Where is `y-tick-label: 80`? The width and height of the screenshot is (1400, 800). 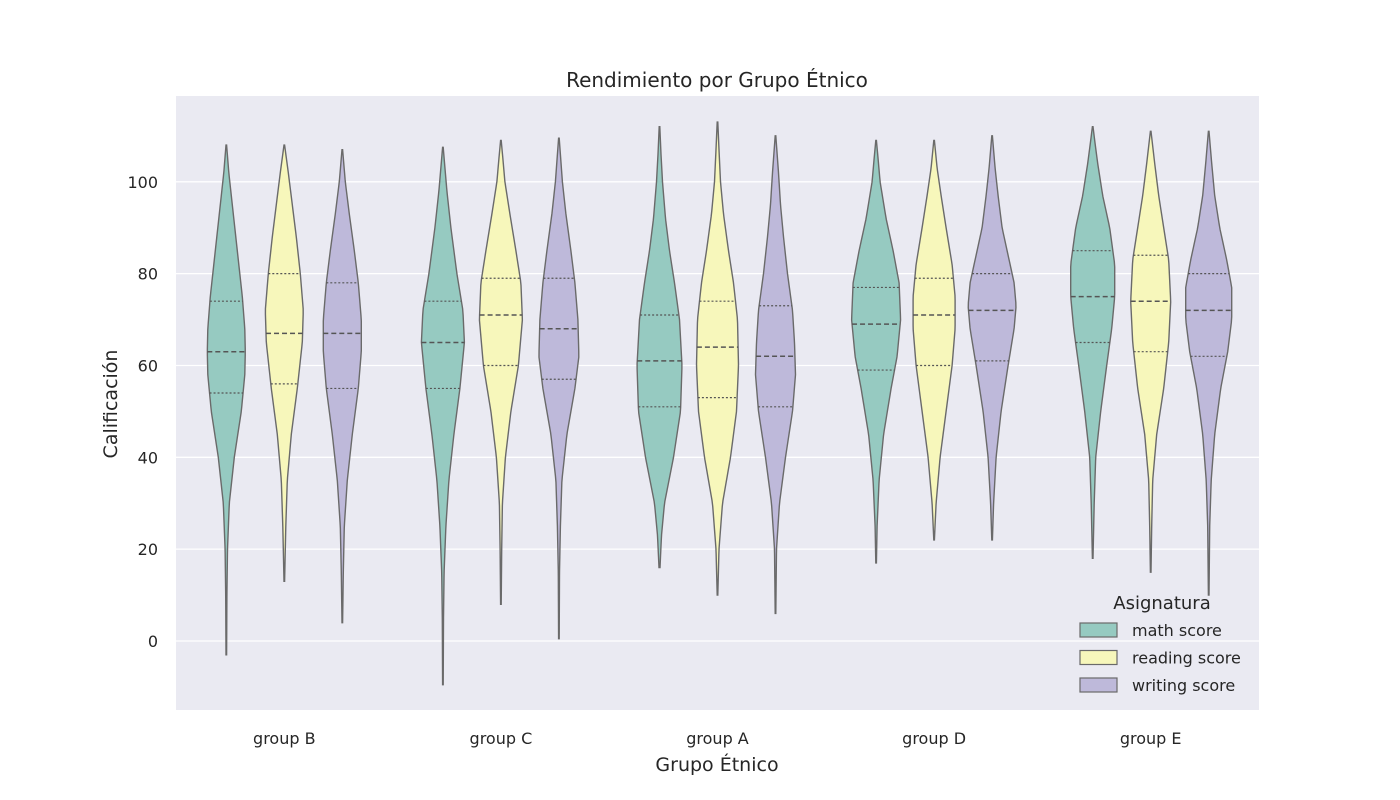
y-tick-label: 80 is located at coordinates (148, 274).